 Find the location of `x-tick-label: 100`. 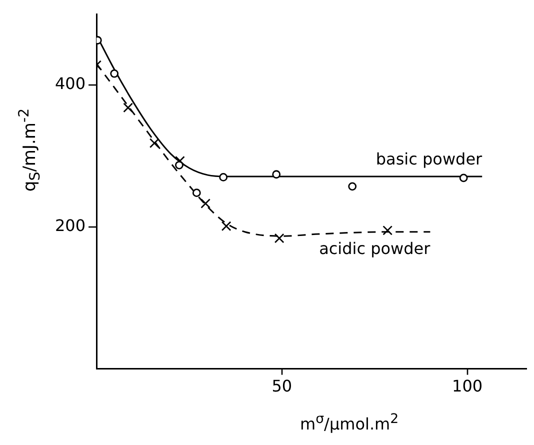

x-tick-label: 100 is located at coordinates (467, 386).